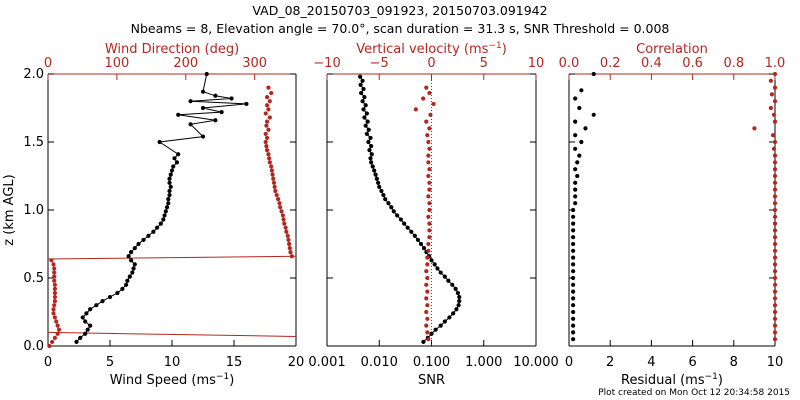 The image size is (800, 400). Describe the element at coordinates (692, 362) in the screenshot. I see `correlation-xtick-label-bottom: 6` at that location.